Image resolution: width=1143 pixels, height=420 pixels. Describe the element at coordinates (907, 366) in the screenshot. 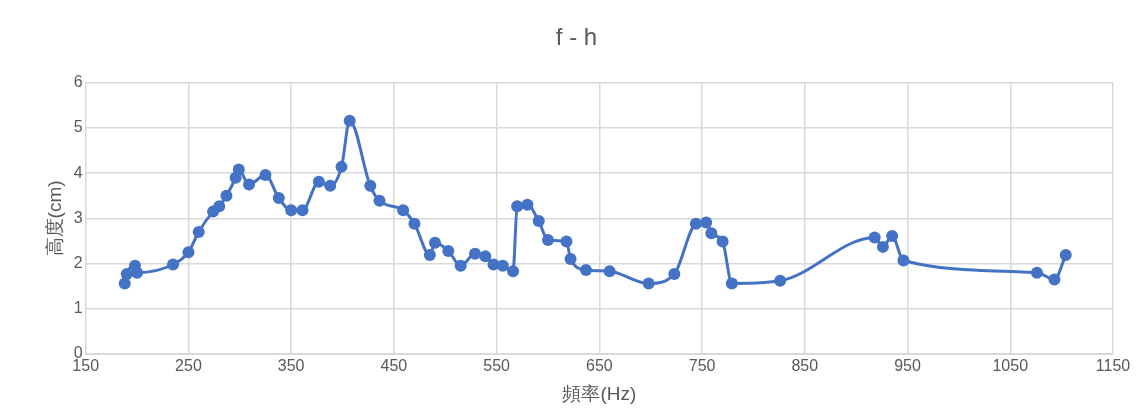

I see `x-tick-label: 950` at that location.